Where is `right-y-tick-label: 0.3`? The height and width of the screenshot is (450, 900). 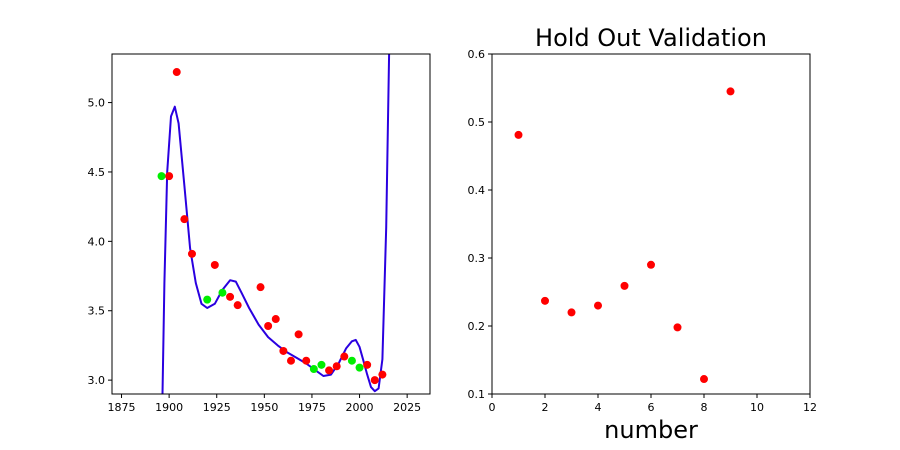 right-y-tick-label: 0.3 is located at coordinates (477, 258).